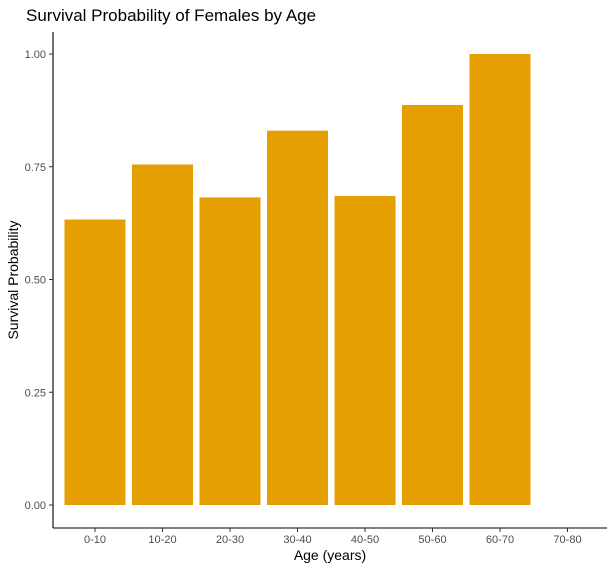 This screenshot has width=615, height=570. What do you see at coordinates (330, 555) in the screenshot?
I see `x-axis-title: Age (years)` at bounding box center [330, 555].